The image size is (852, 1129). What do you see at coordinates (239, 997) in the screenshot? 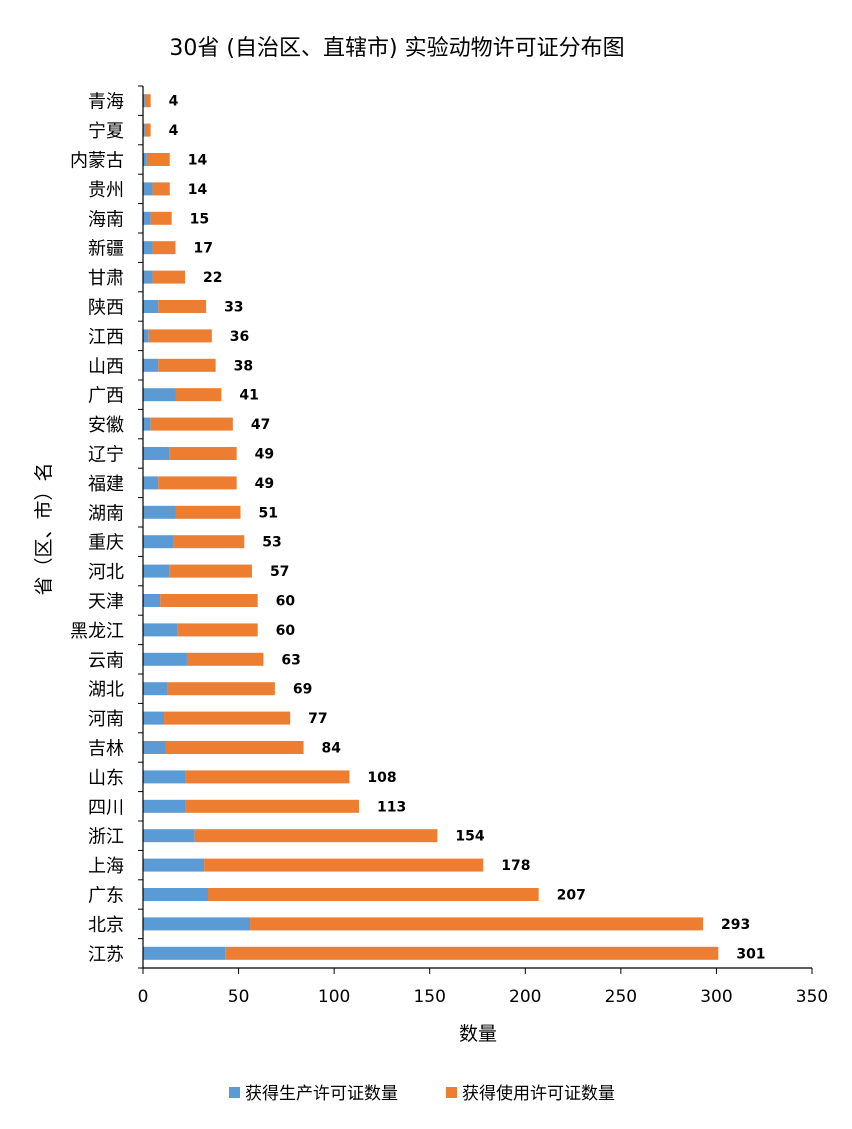
I see `x-tick-label: 50` at bounding box center [239, 997].